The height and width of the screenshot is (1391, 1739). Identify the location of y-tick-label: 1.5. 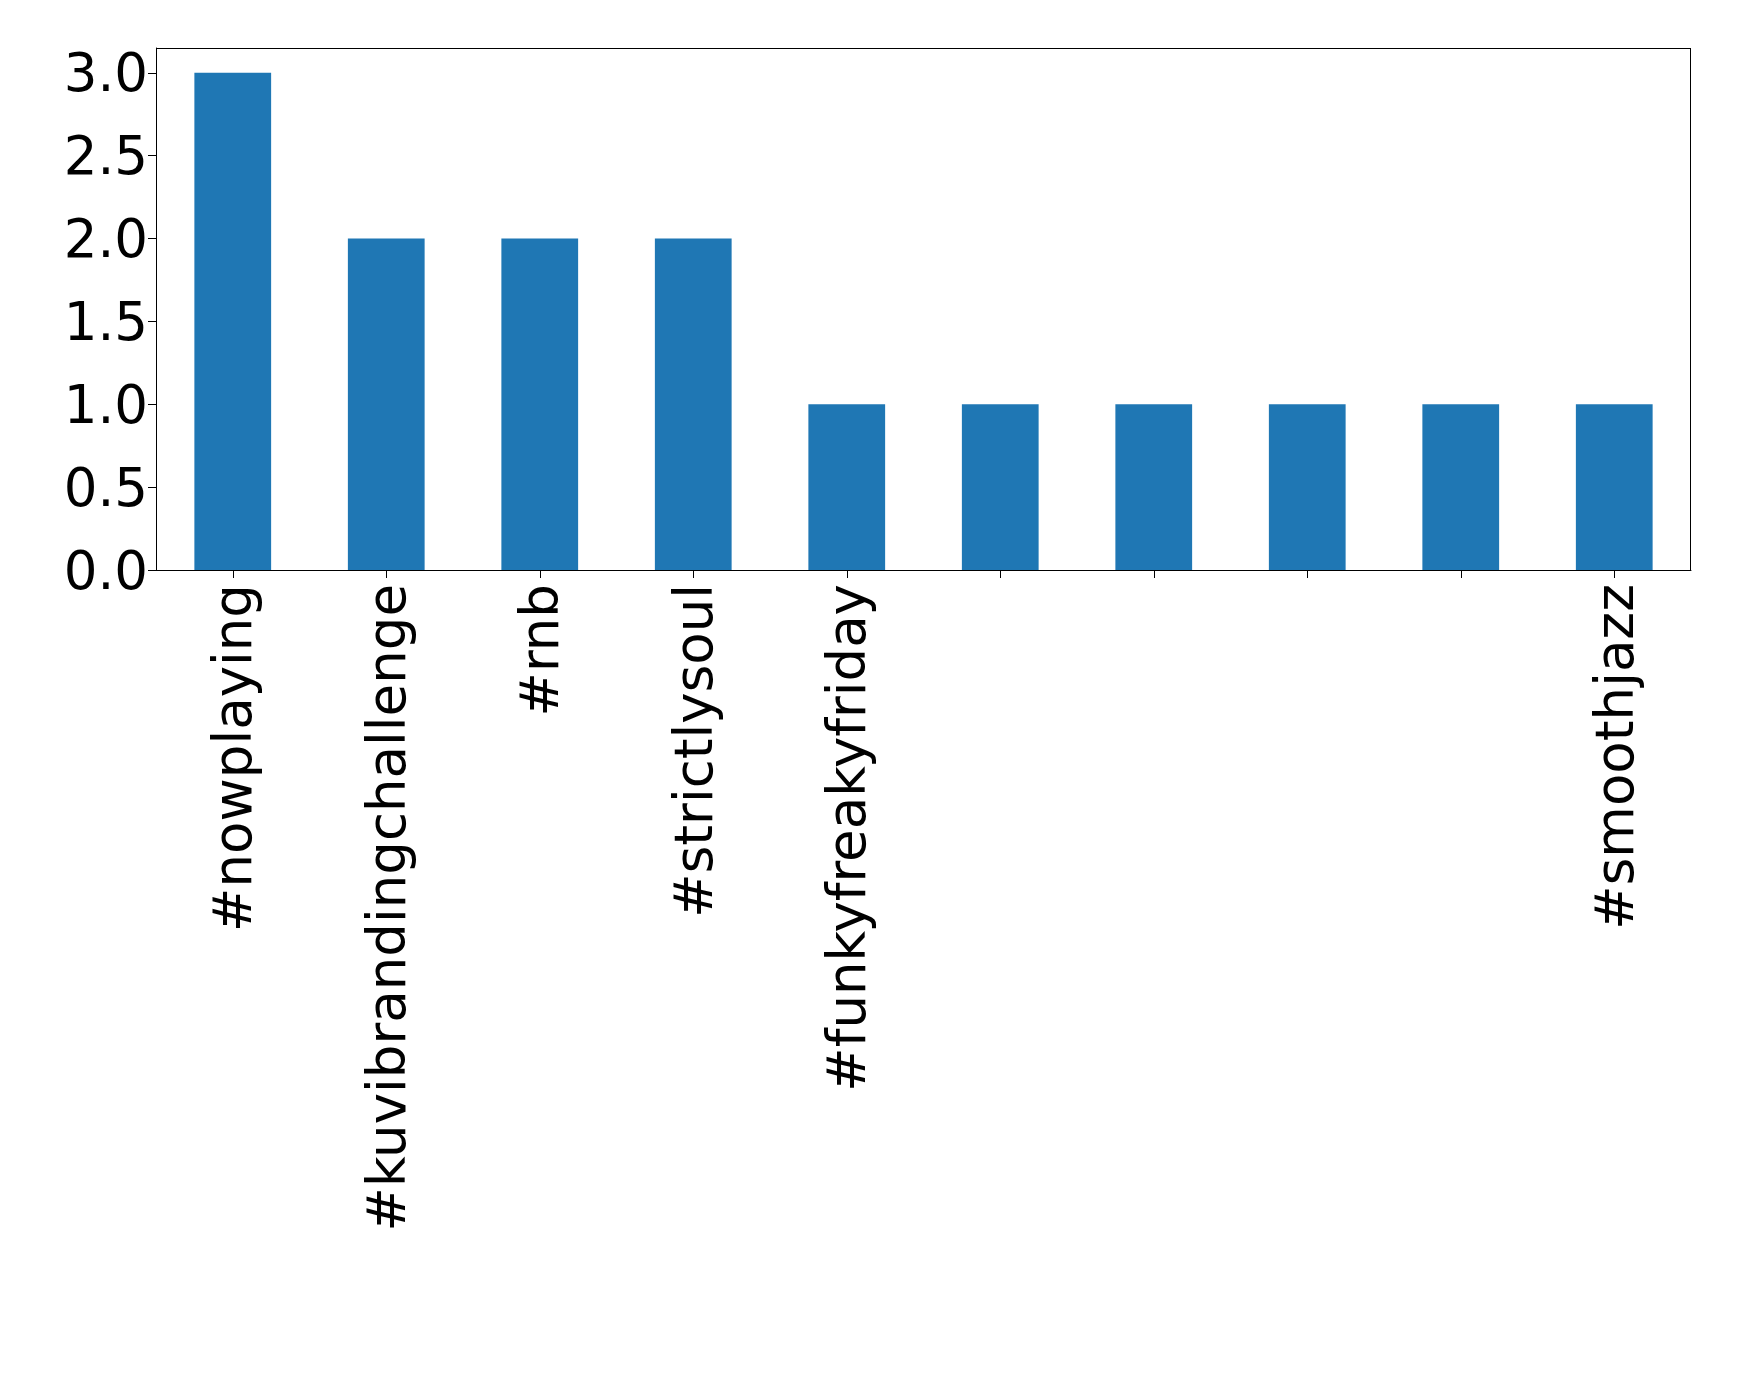
(105, 321).